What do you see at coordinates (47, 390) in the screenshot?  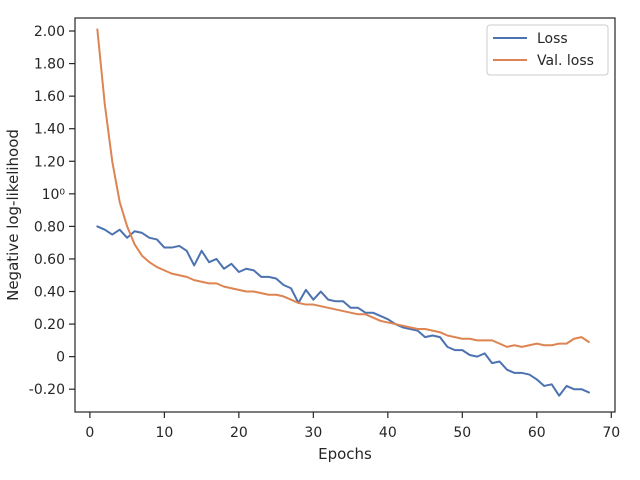 I see `y-tick-label: -0.20` at bounding box center [47, 390].